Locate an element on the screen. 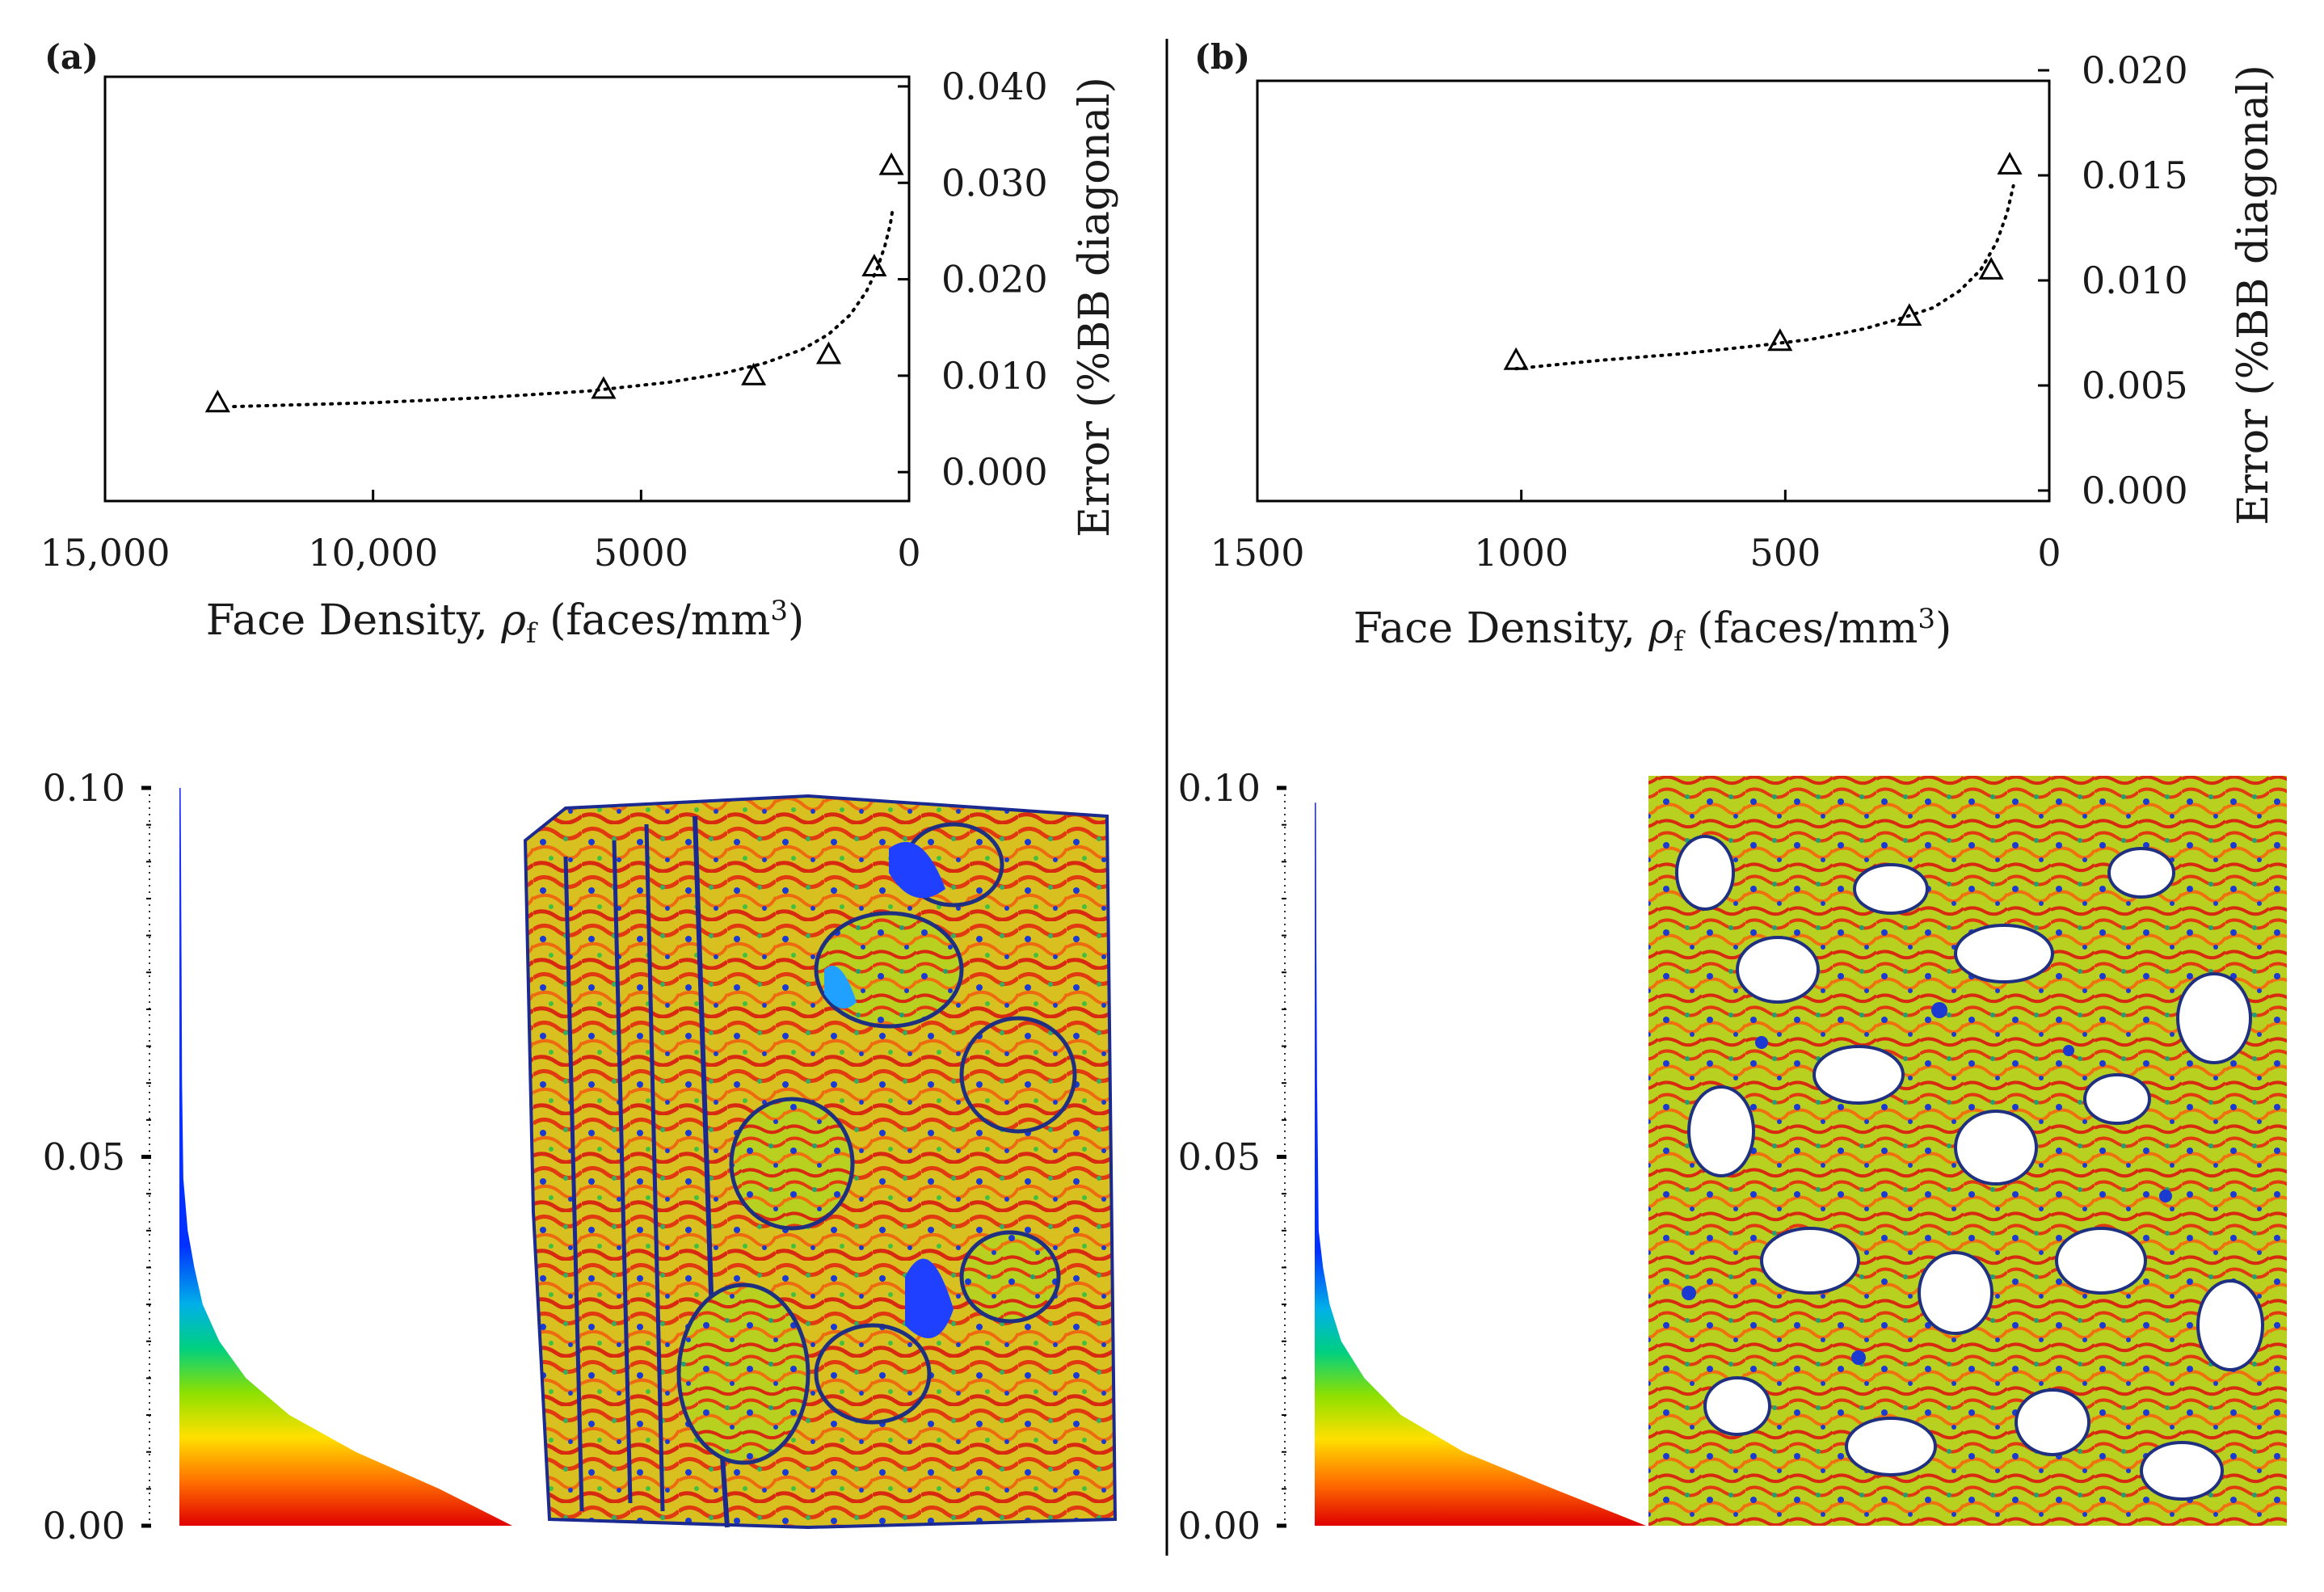 The height and width of the screenshot is (1592, 2324). plot-a-x-axis-title: Face Density, ρf (faces/mm3) is located at coordinates (505, 622).